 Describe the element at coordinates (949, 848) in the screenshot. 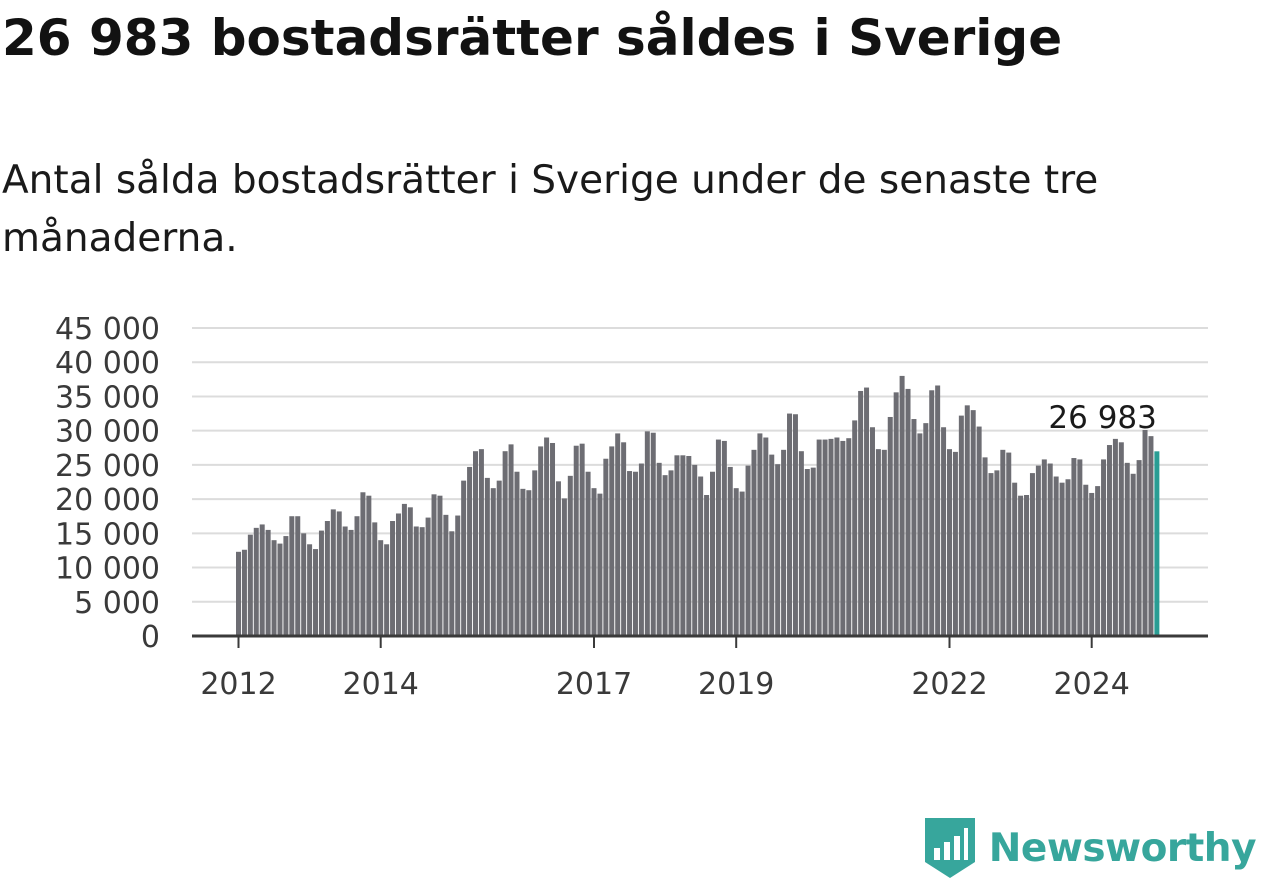

I see `newsworthy-logo-icon` at that location.